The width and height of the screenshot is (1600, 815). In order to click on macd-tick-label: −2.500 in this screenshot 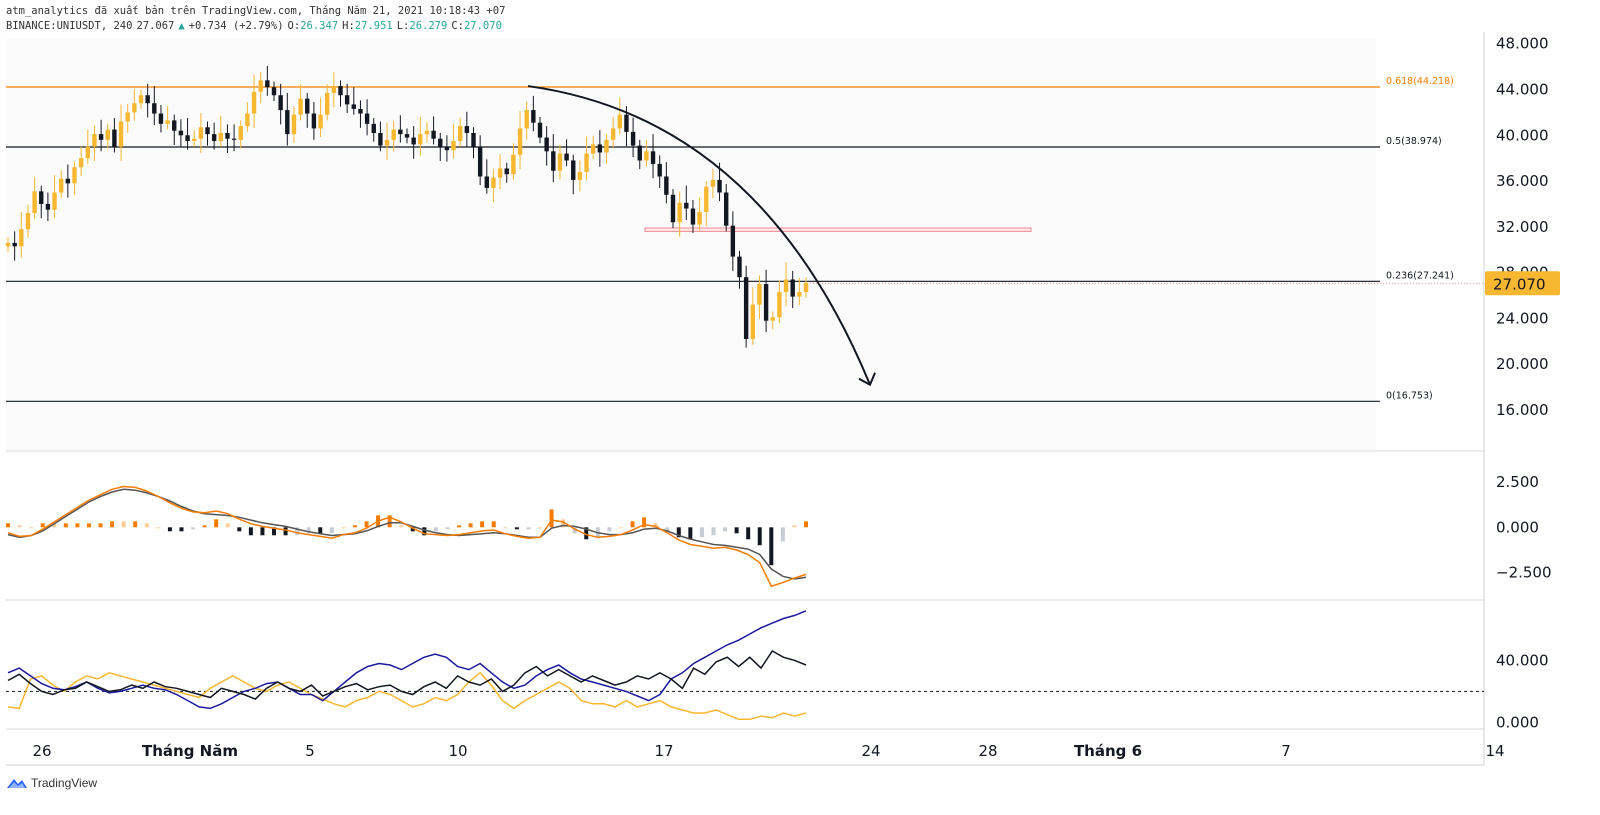, I will do `click(1524, 573)`.